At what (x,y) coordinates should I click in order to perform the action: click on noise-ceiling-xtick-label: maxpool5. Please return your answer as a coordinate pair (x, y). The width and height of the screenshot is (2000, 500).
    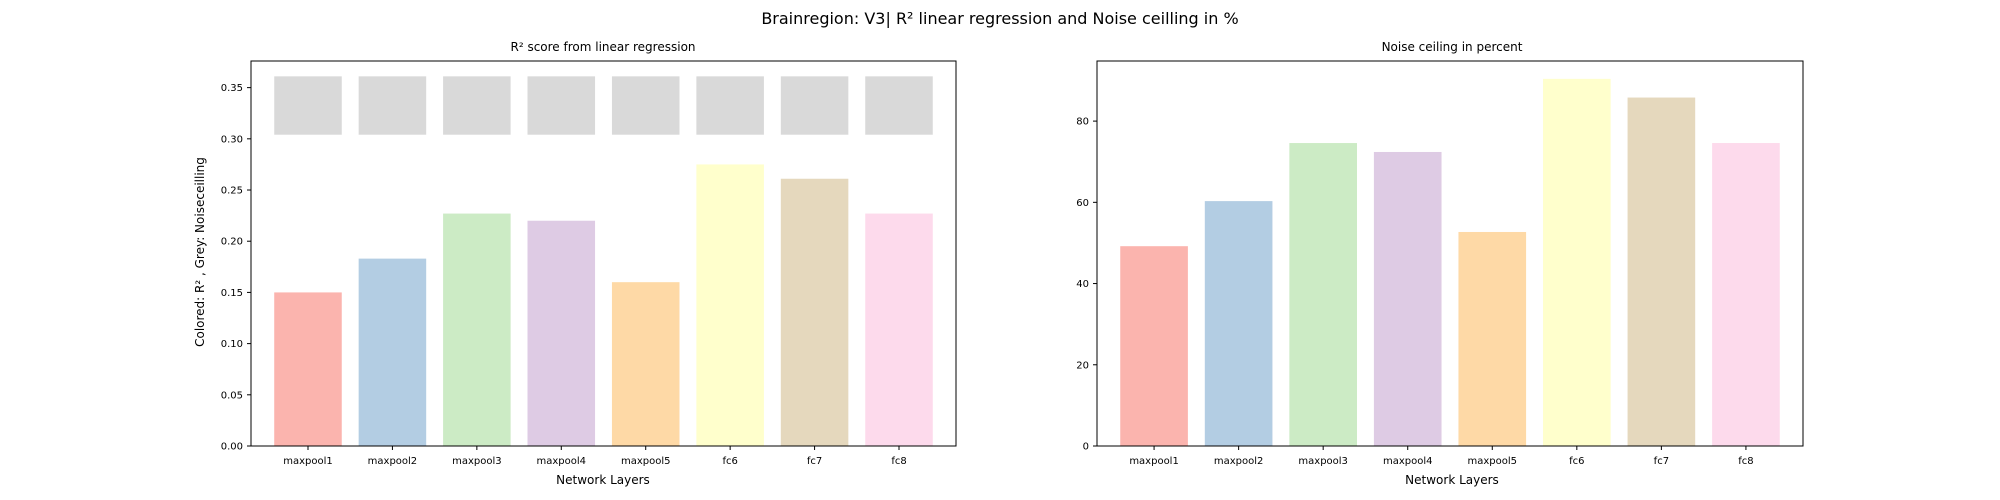
    Looking at the image, I should click on (1493, 461).